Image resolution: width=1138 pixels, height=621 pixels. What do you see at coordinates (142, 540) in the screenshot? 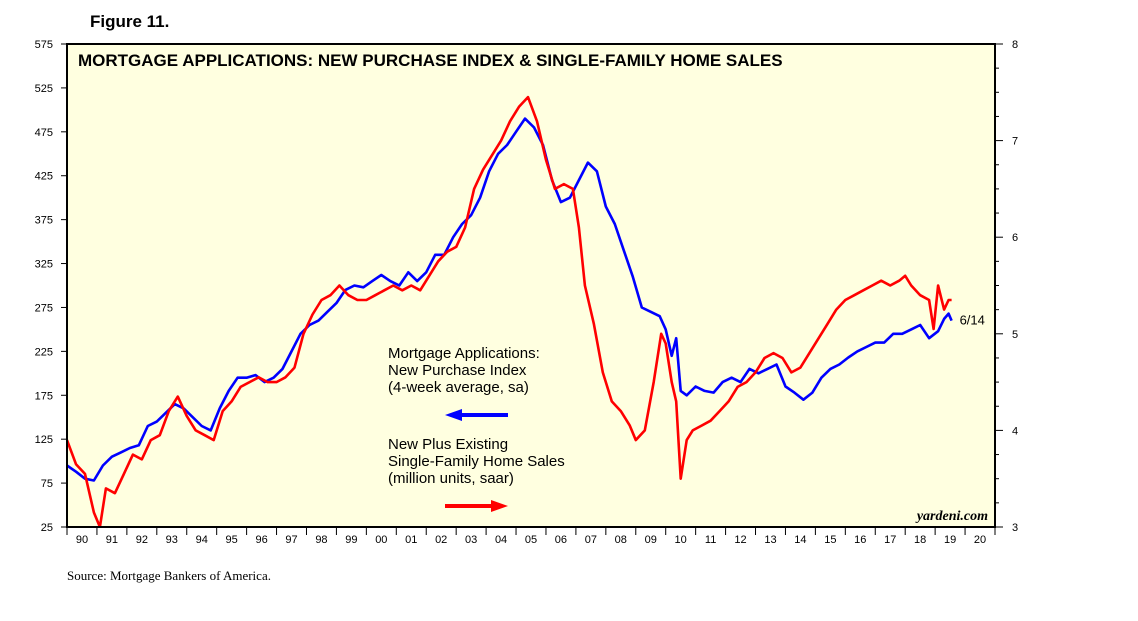
I see `x-tick-label: 92` at bounding box center [142, 540].